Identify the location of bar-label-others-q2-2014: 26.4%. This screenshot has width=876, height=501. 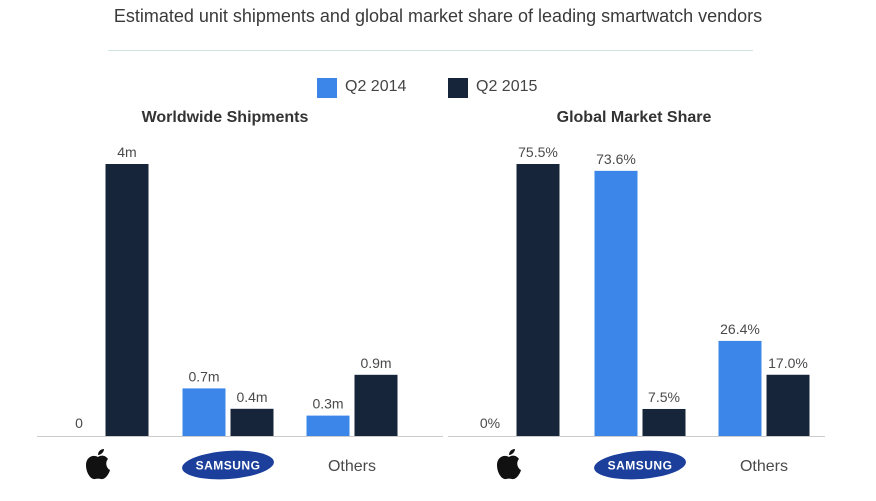
(740, 329).